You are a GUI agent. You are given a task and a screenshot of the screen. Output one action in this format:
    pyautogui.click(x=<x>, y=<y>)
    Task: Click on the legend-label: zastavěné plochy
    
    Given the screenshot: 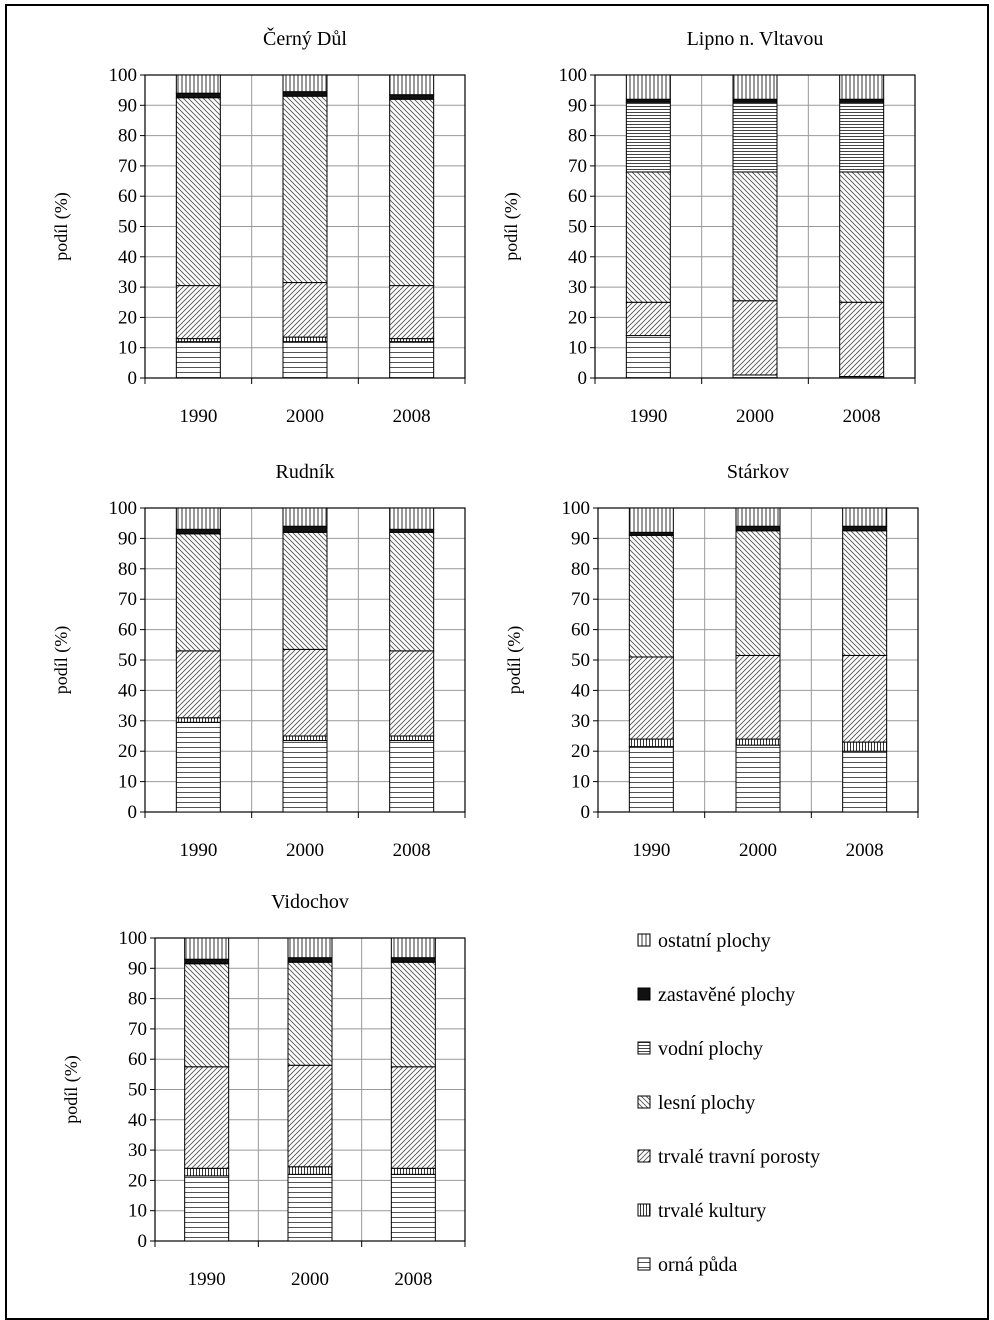 What is the action you would take?
    pyautogui.click(x=726, y=995)
    